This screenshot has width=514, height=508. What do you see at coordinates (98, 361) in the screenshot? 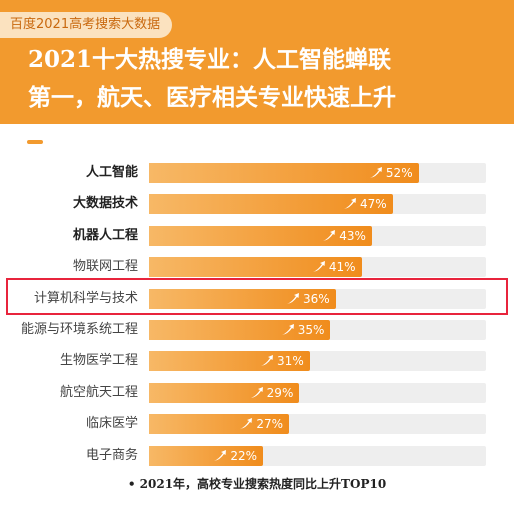
I see `category-label: 生物医学工程` at bounding box center [98, 361].